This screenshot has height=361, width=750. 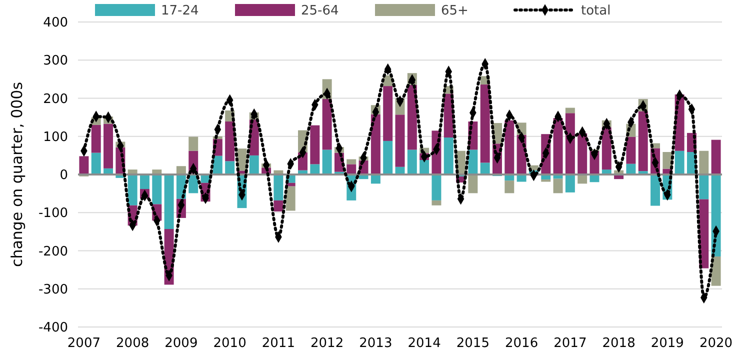 I want to click on x-tick-label: 2020, so click(x=716, y=343).